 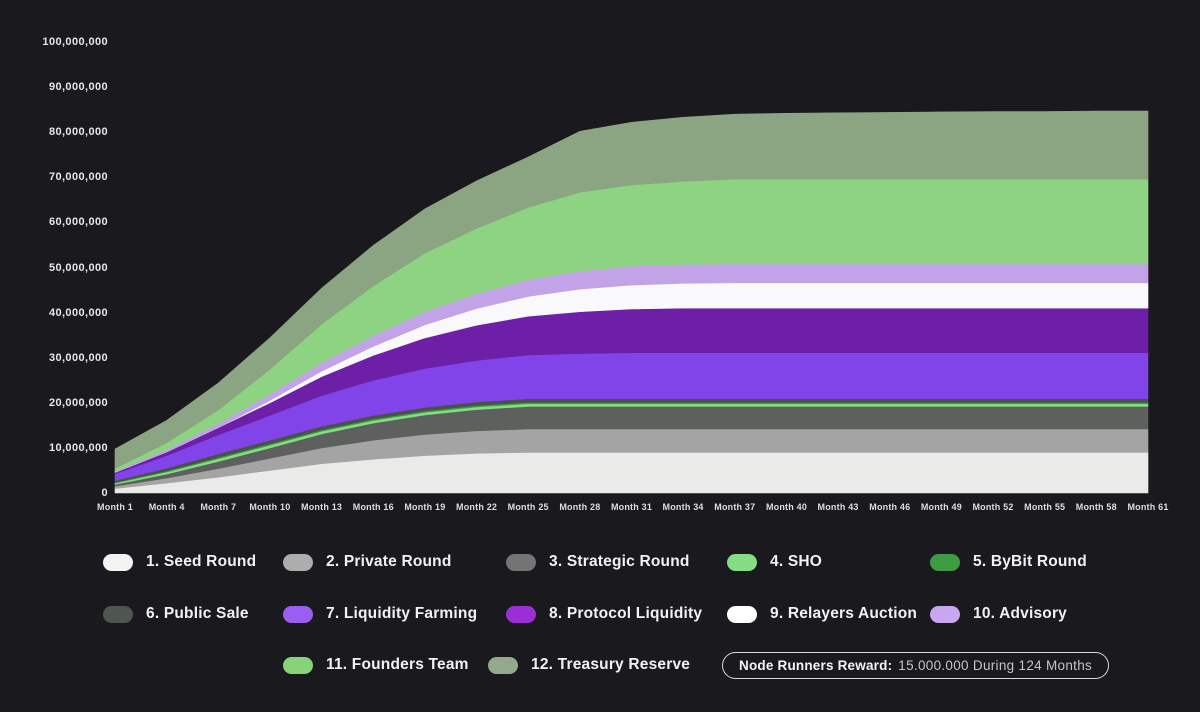 I want to click on legend-label: 9. Relayers Auction, so click(x=844, y=613).